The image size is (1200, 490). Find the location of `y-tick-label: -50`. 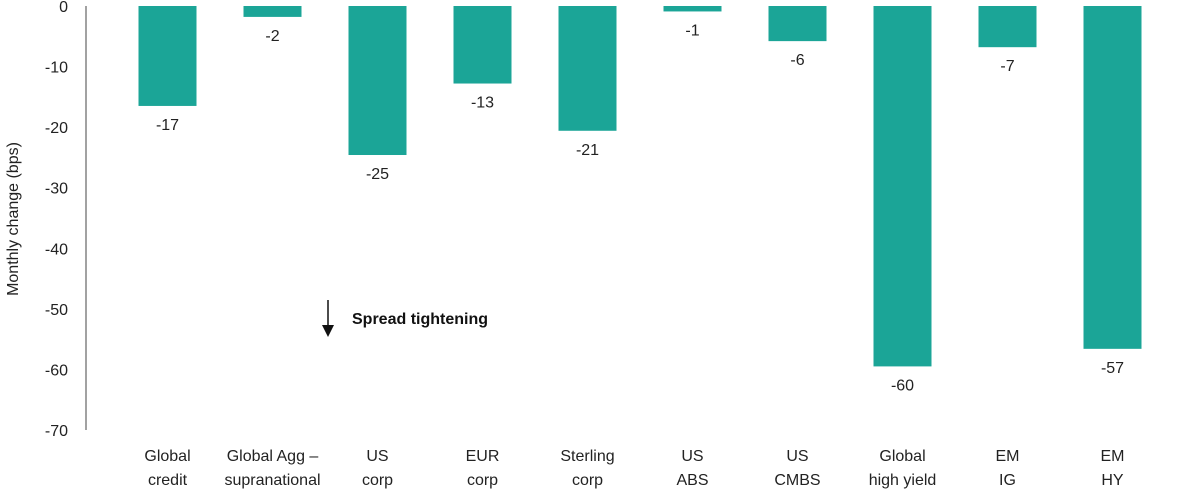

y-tick-label: -50 is located at coordinates (56, 310).